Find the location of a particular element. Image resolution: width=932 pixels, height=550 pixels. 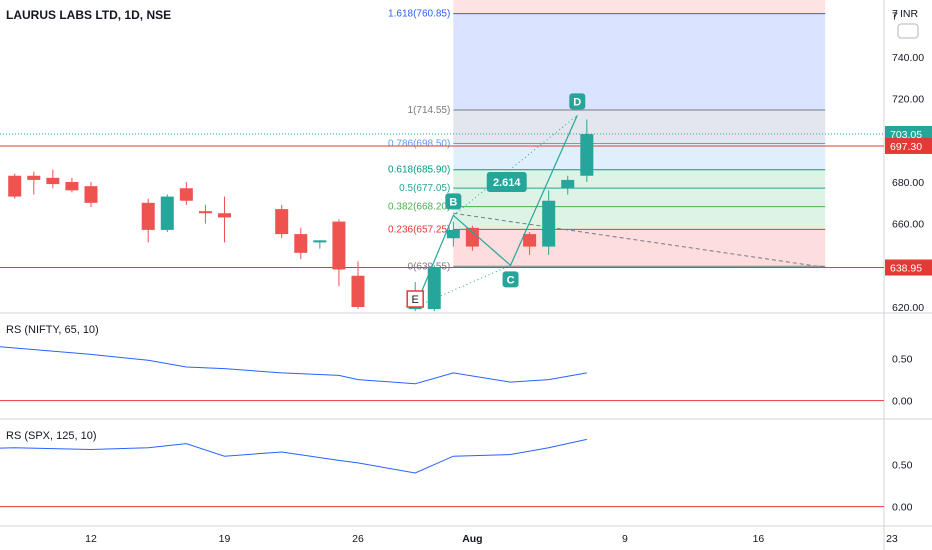

price-label-text: 638.95 is located at coordinates (906, 269).